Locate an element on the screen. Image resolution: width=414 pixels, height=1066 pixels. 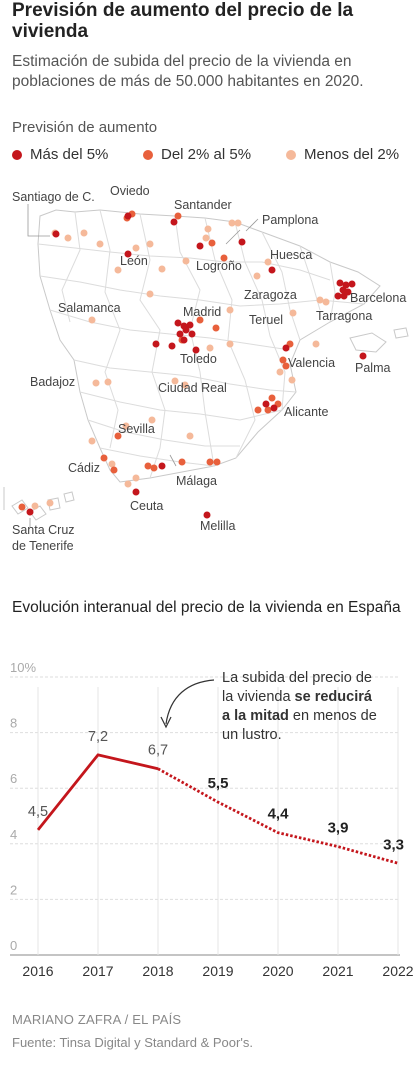
city-label-leon: León is located at coordinates (134, 261).